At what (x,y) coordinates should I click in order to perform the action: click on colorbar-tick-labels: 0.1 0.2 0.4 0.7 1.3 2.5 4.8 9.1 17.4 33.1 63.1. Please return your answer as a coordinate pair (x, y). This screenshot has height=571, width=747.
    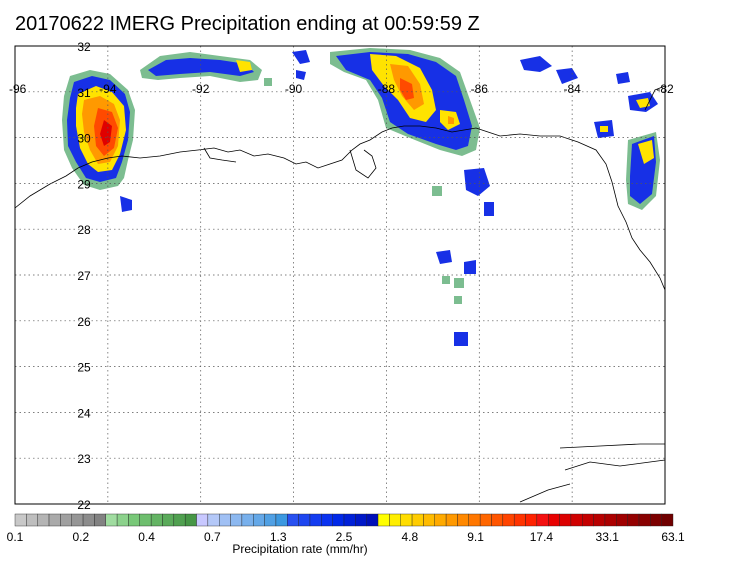
    Looking at the image, I should click on (346, 537).